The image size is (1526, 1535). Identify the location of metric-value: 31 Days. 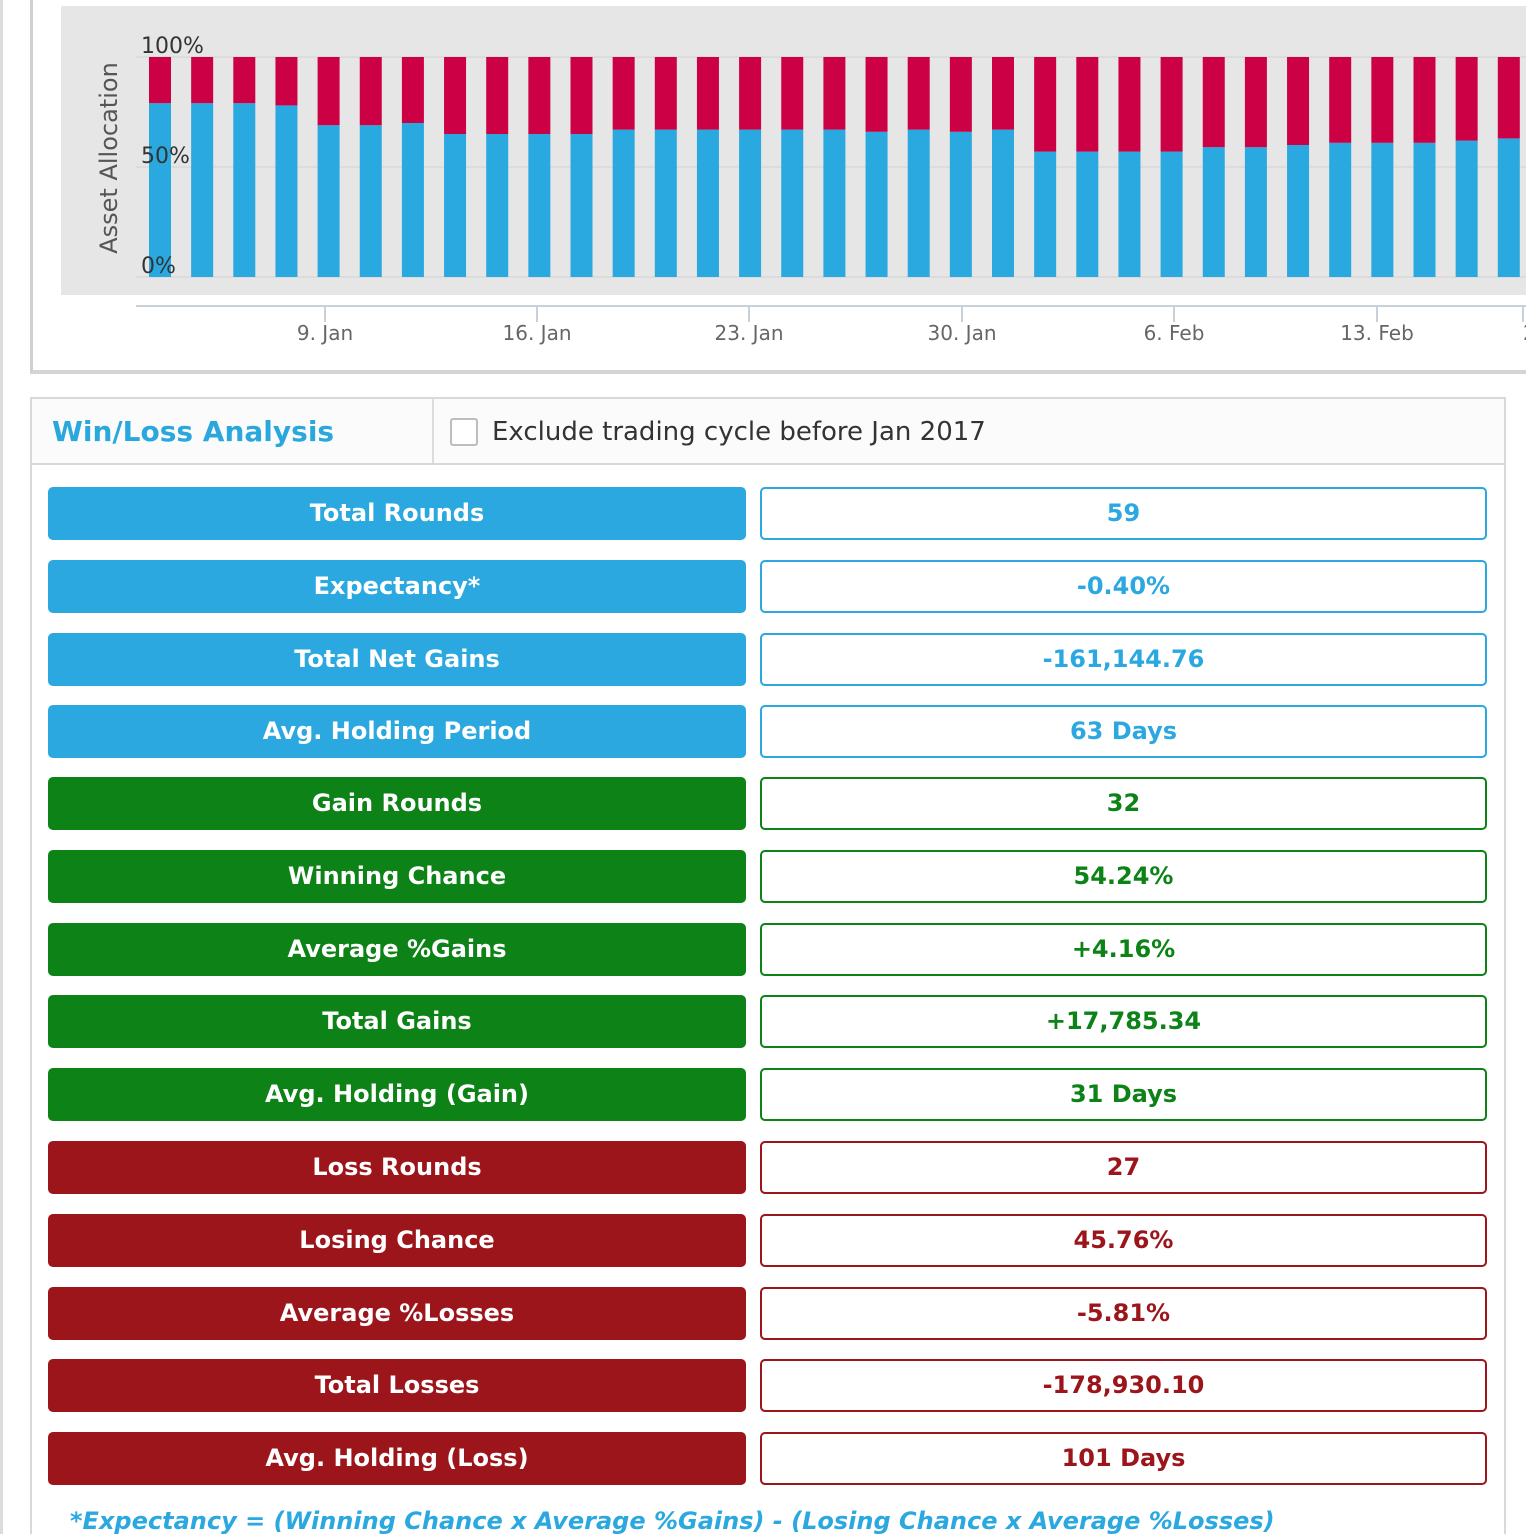
(1123, 1094).